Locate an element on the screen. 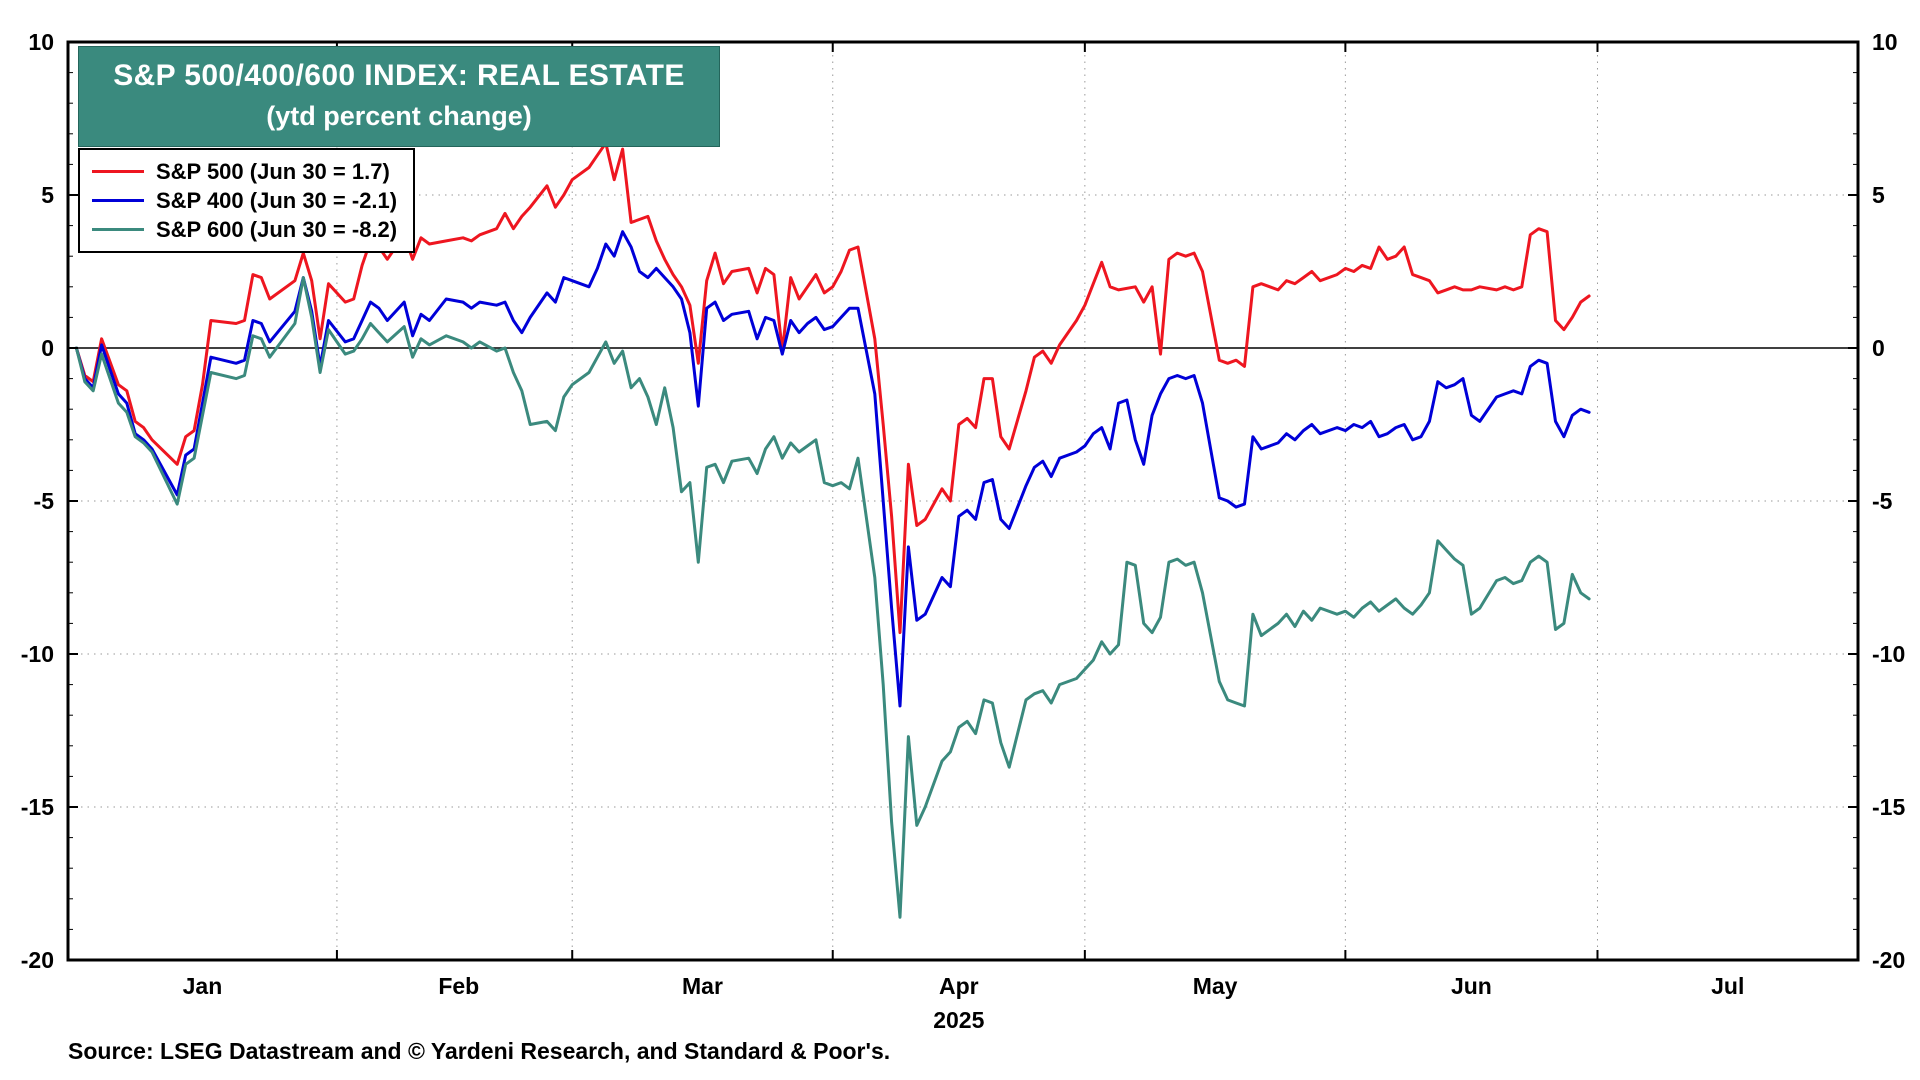 The width and height of the screenshot is (1920, 1080). legend-item-sp500: S&P 500 (Jun 30 = 1.7) is located at coordinates (244, 171).